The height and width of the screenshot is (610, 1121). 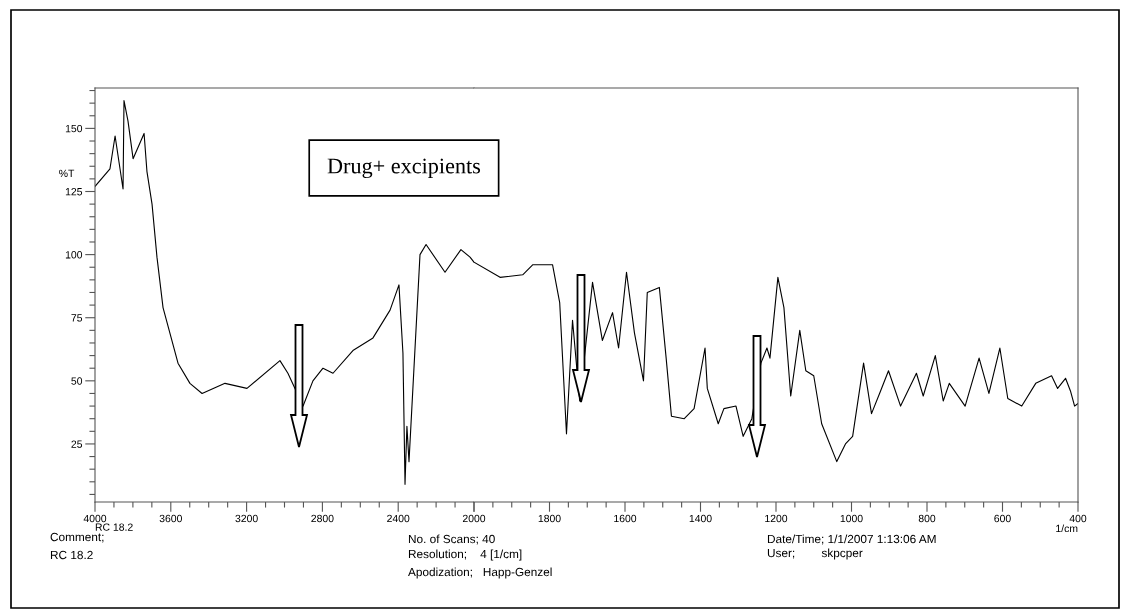 I want to click on x-tick-label: 1800, so click(x=549, y=518).